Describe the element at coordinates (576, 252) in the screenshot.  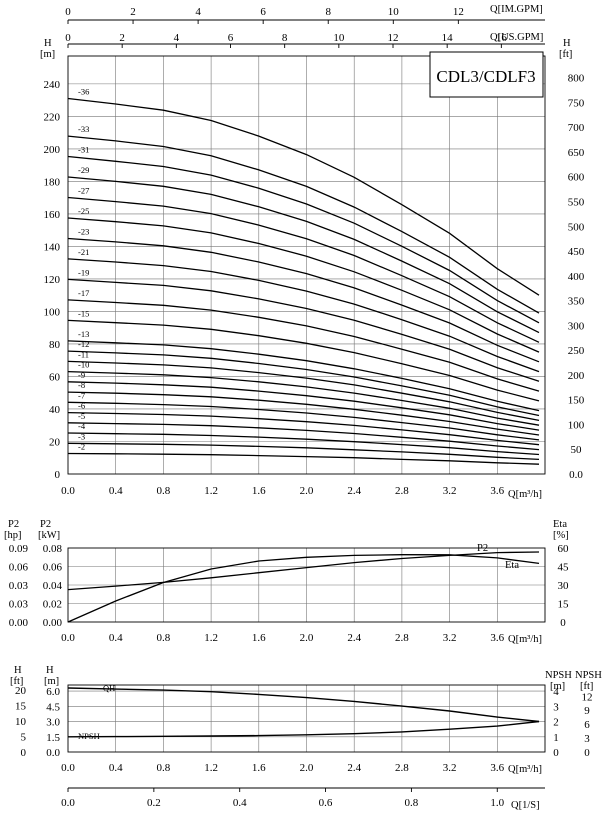
I see `head-right-tick: 450` at that location.